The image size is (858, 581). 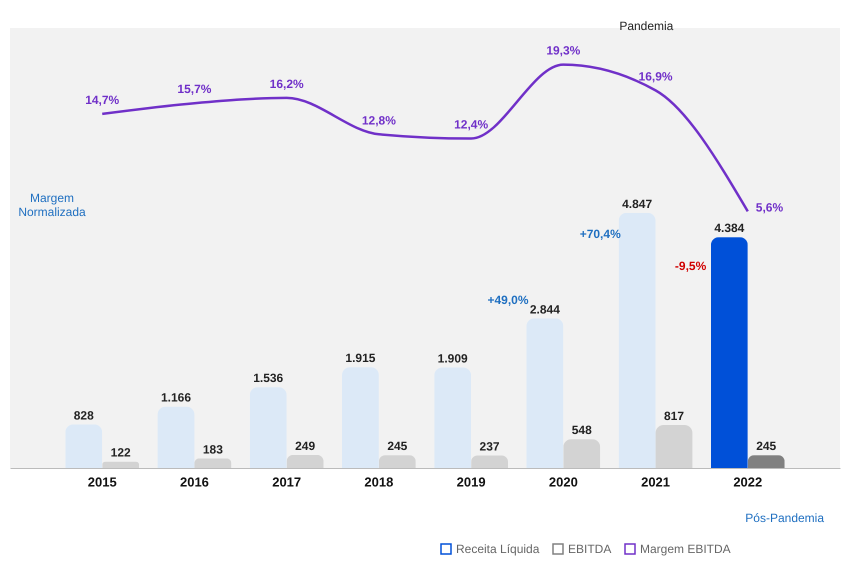 What do you see at coordinates (674, 415) in the screenshot?
I see `data-label: 817` at bounding box center [674, 415].